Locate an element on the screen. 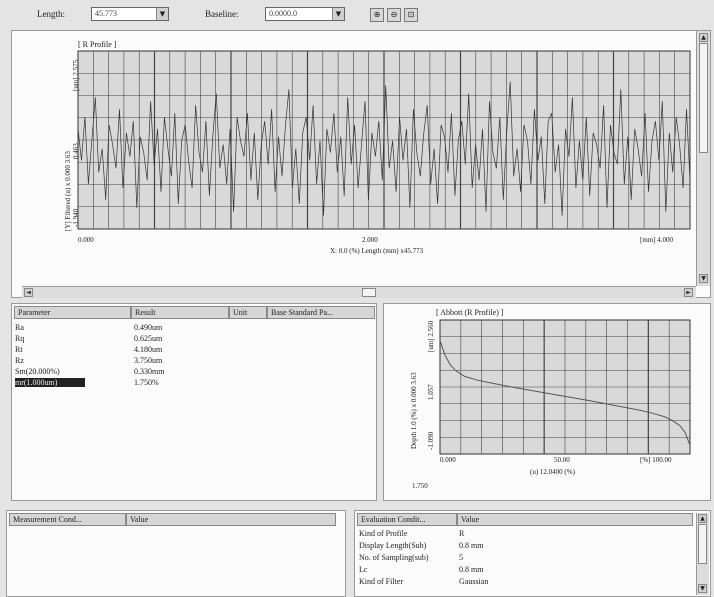  table-row: Ra is located at coordinates (19, 327).